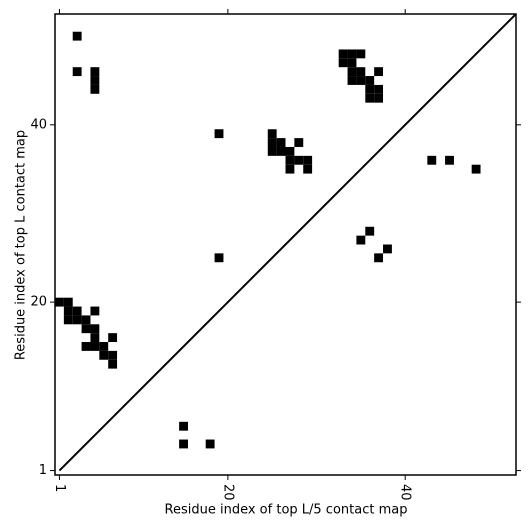 This screenshot has width=531, height=531. Describe the element at coordinates (227, 492) in the screenshot. I see `x-tick-label: 20` at that location.